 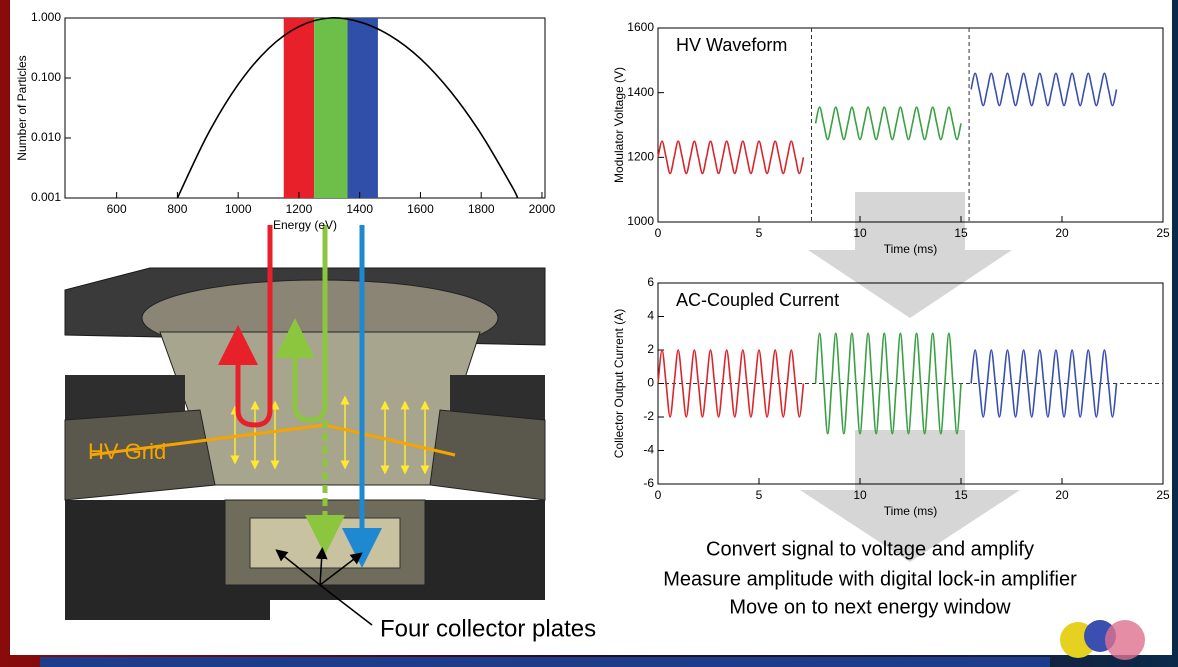 I want to click on y-axis-label: Number of Particles, so click(x=22, y=107).